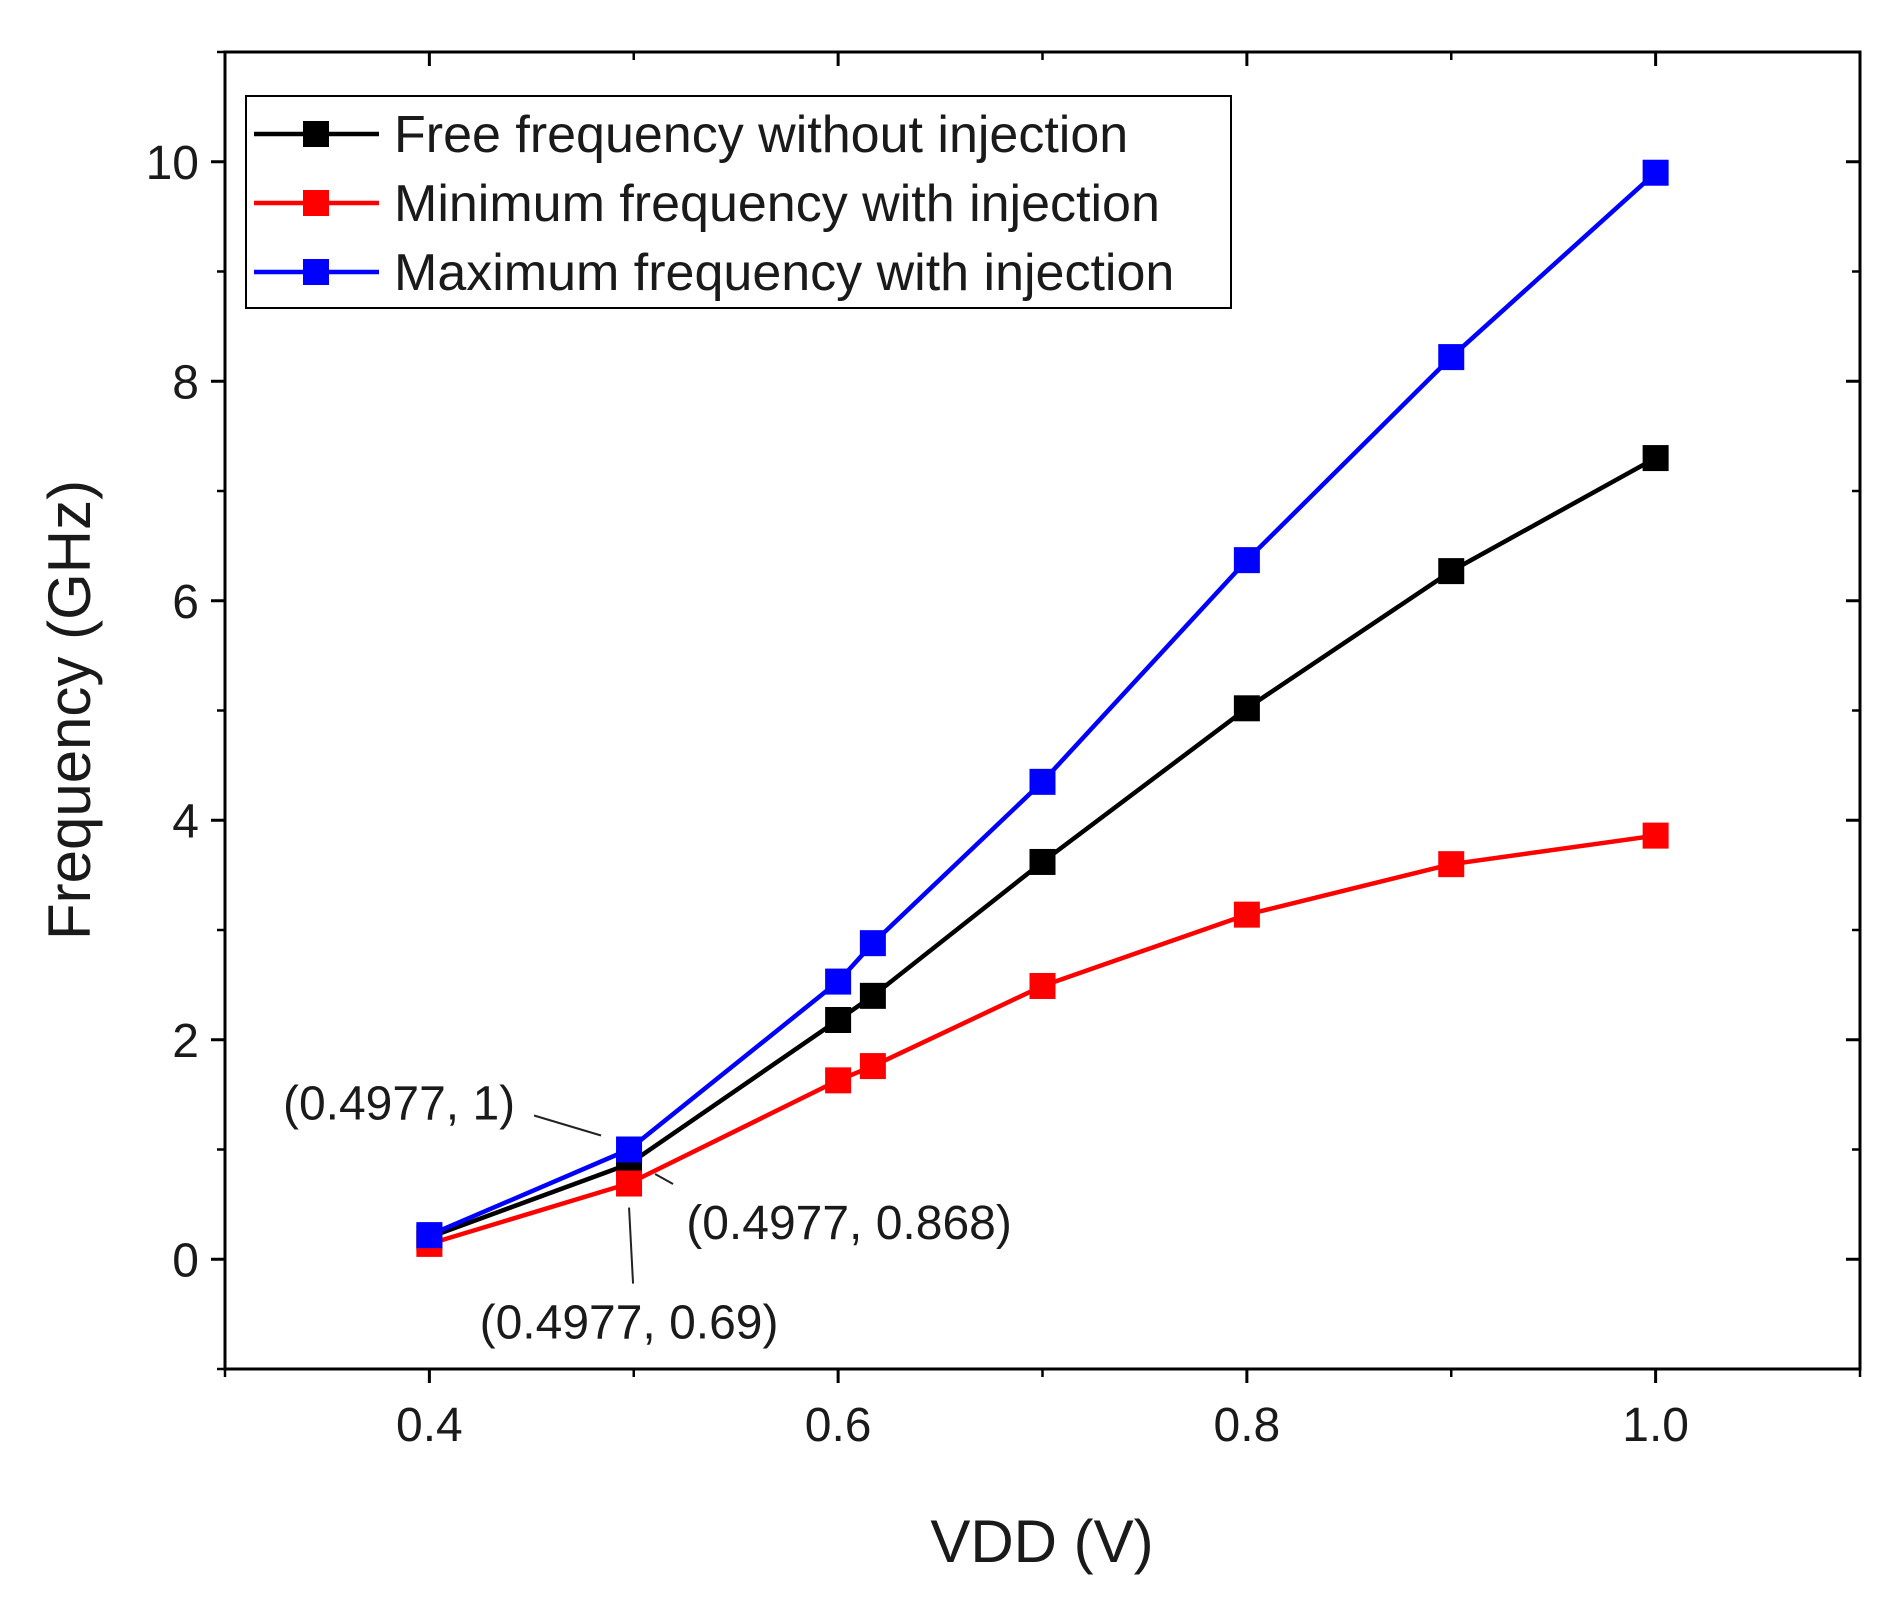 The width and height of the screenshot is (1889, 1609). What do you see at coordinates (429, 1425) in the screenshot?
I see `x-tick-label: 0.4` at bounding box center [429, 1425].